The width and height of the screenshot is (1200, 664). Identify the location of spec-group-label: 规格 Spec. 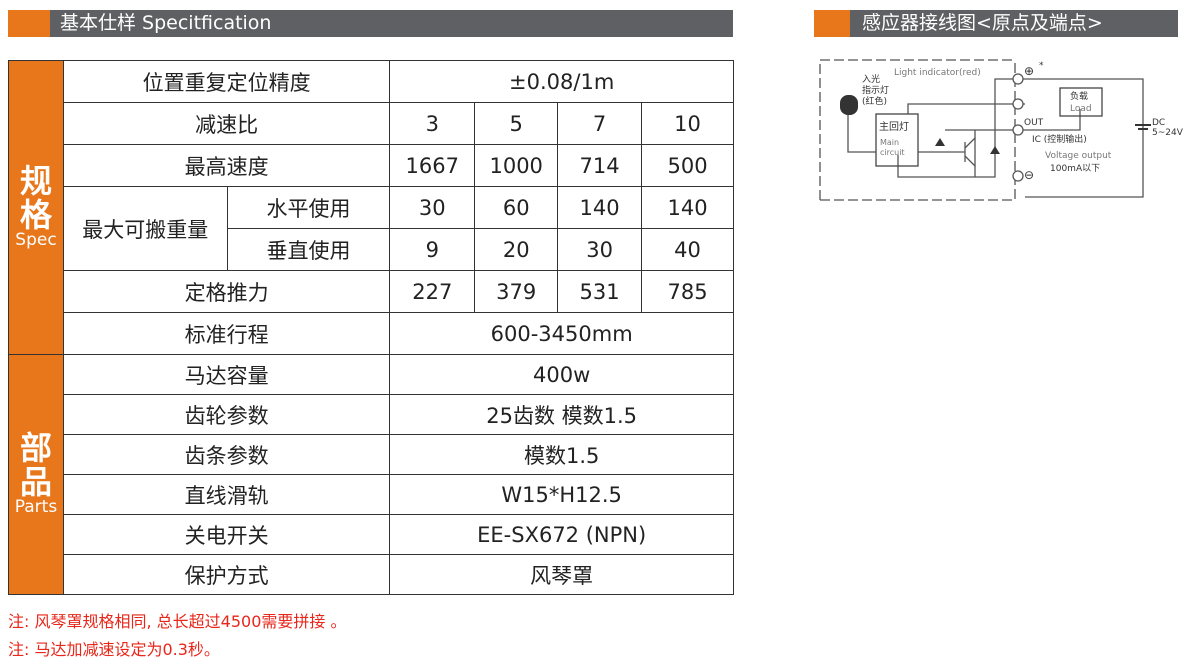
(36, 207).